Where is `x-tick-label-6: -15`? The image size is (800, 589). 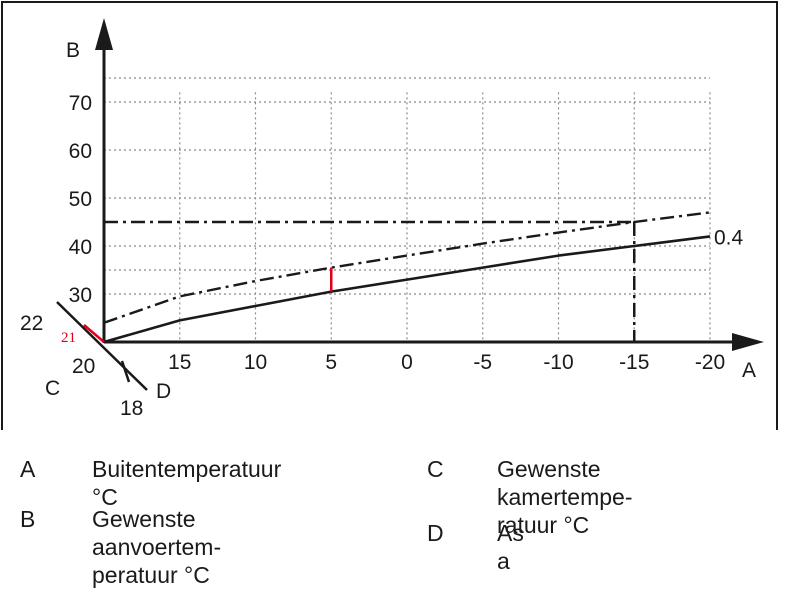 x-tick-label-6: -15 is located at coordinates (634, 362).